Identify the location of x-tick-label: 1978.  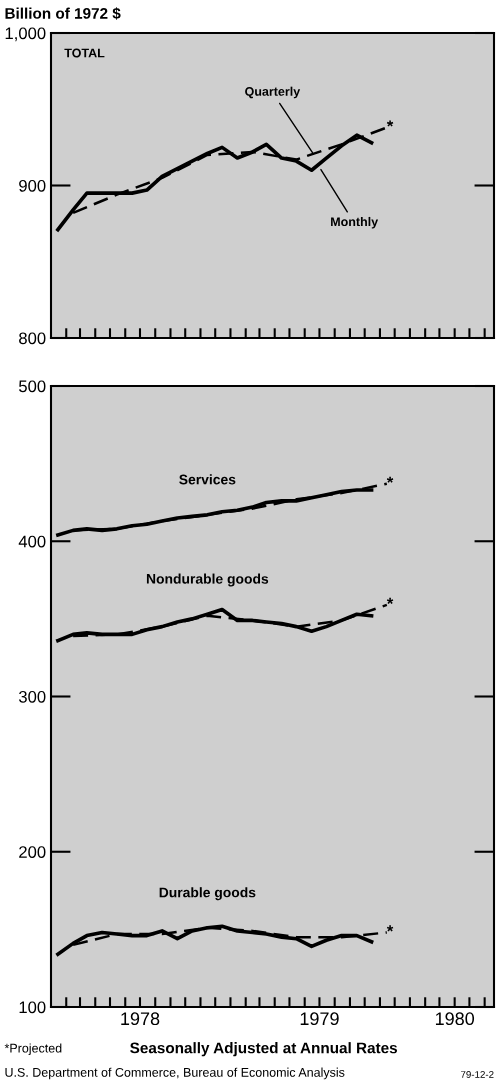
(140, 1019).